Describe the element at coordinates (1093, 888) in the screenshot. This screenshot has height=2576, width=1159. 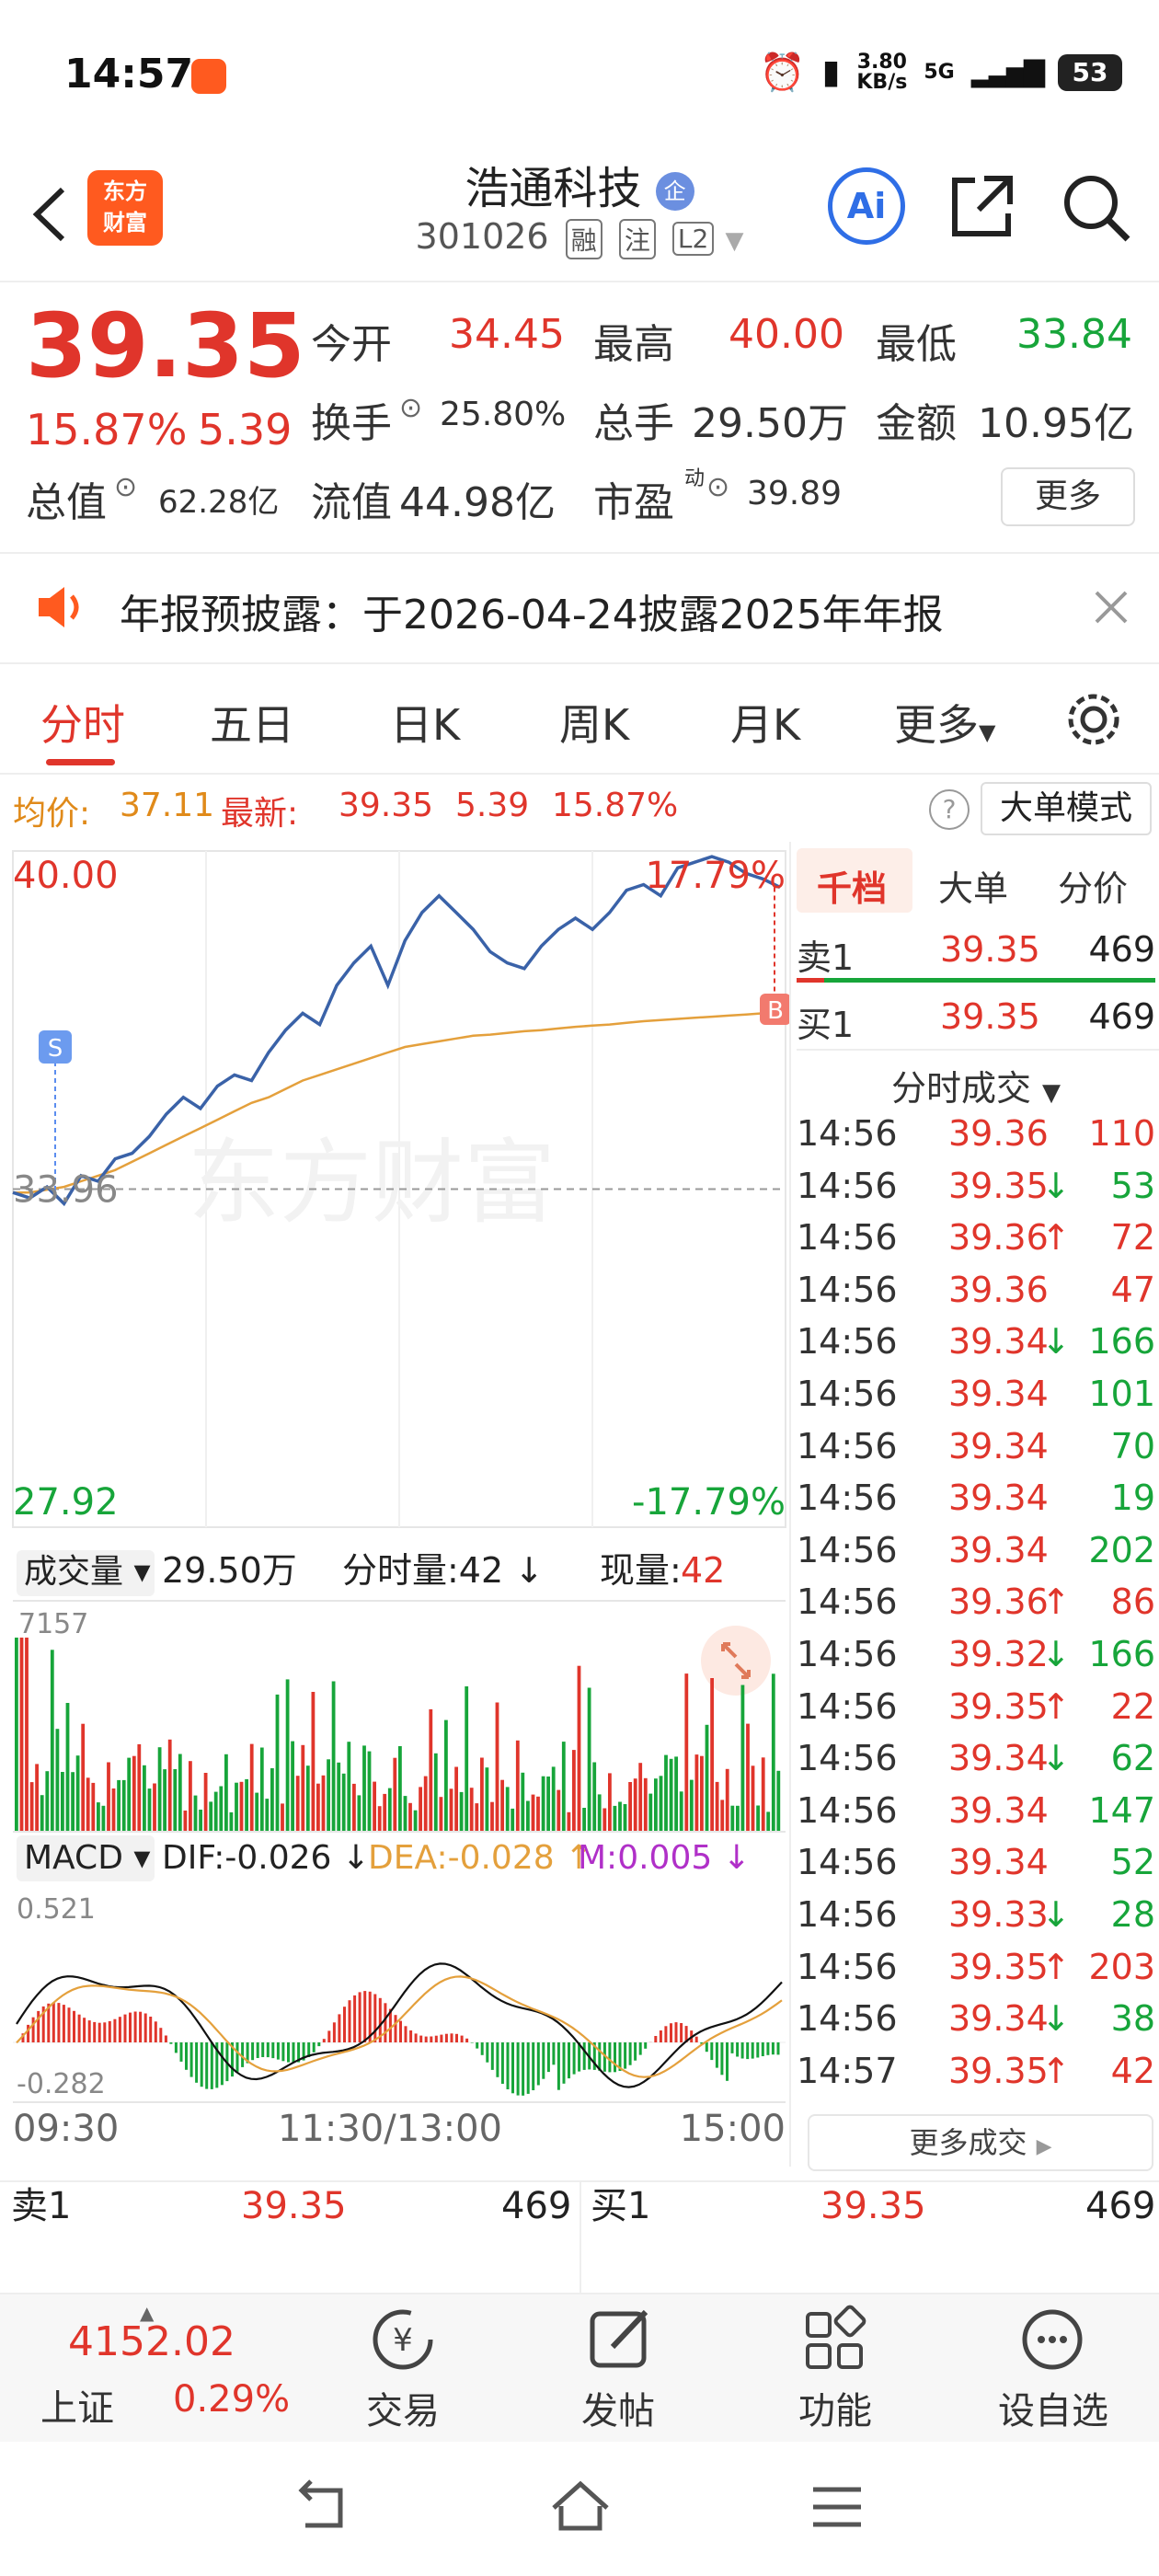
I see `panel-tab-price-dist: 分价` at that location.